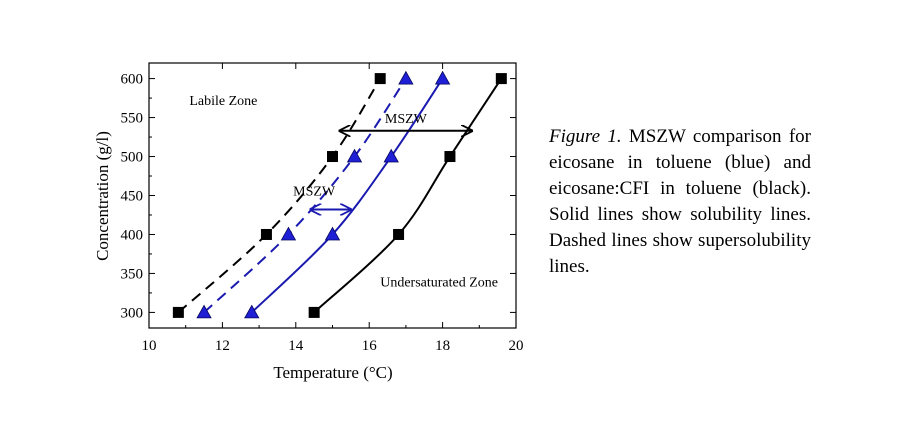  What do you see at coordinates (442, 346) in the screenshot?
I see `x-tick-label: 18` at bounding box center [442, 346].